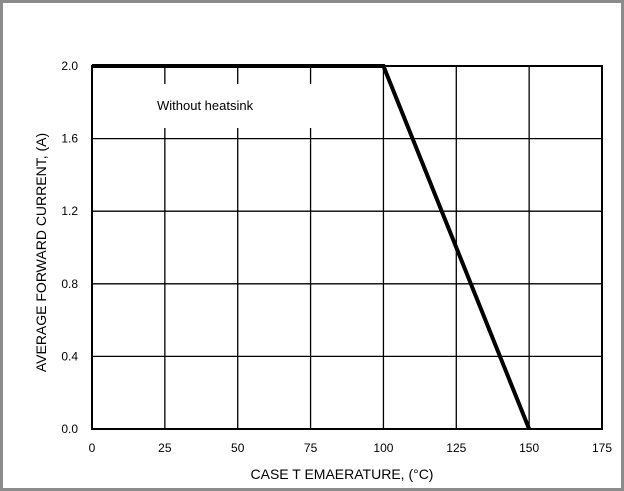 This screenshot has height=491, width=624. What do you see at coordinates (456, 448) in the screenshot?
I see `x-tick-label: 125` at bounding box center [456, 448].